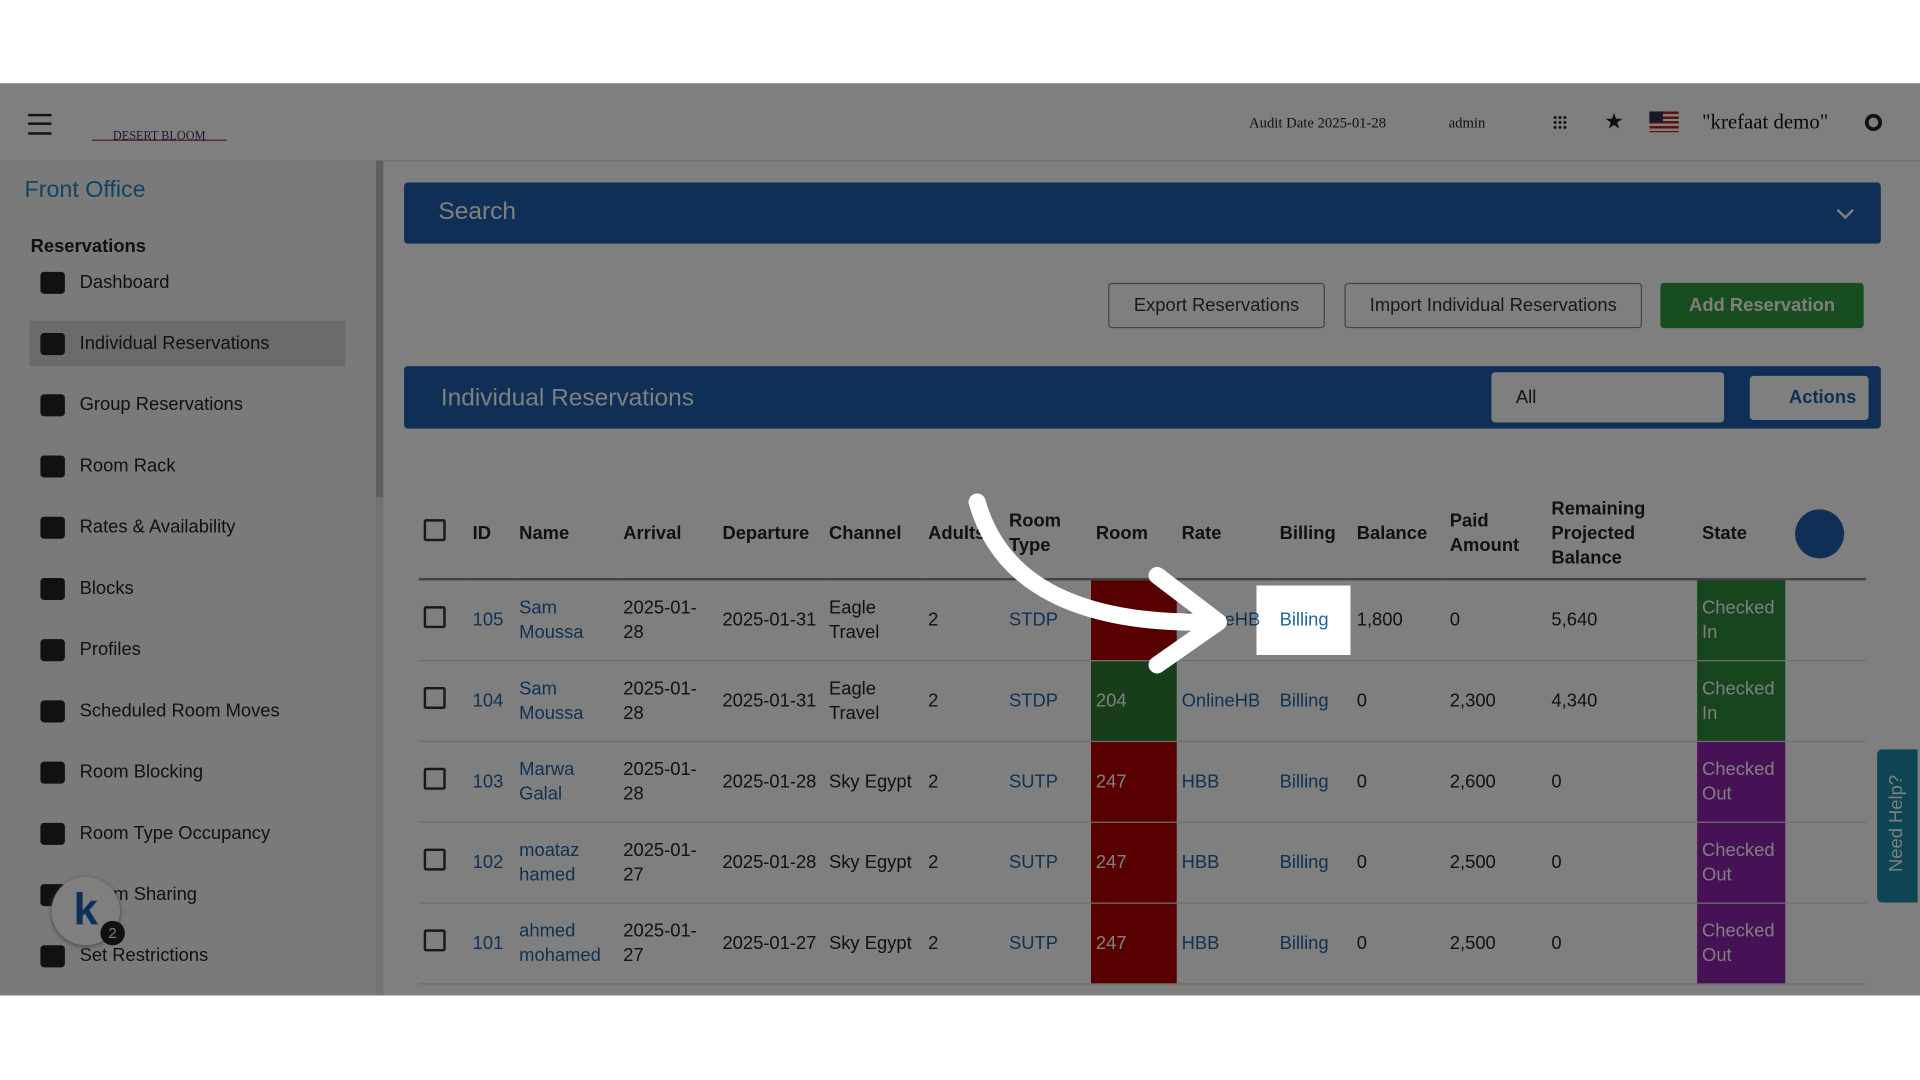 The image size is (1920, 1080). Describe the element at coordinates (1560, 122) in the screenshot. I see `apps-icon` at that location.